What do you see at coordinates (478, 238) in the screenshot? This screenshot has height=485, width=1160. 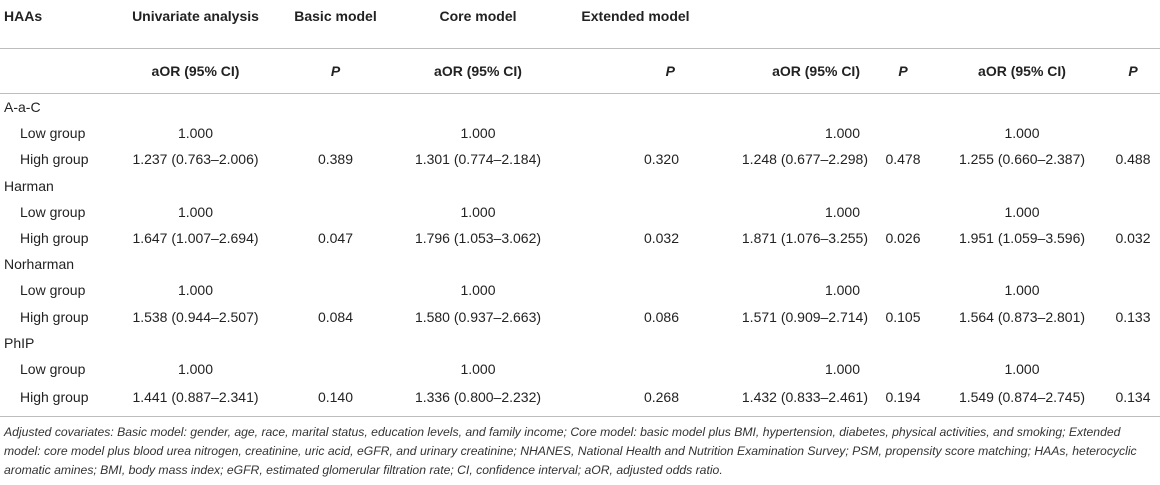 I see `cell: 1.796 (1.053–3.062)` at bounding box center [478, 238].